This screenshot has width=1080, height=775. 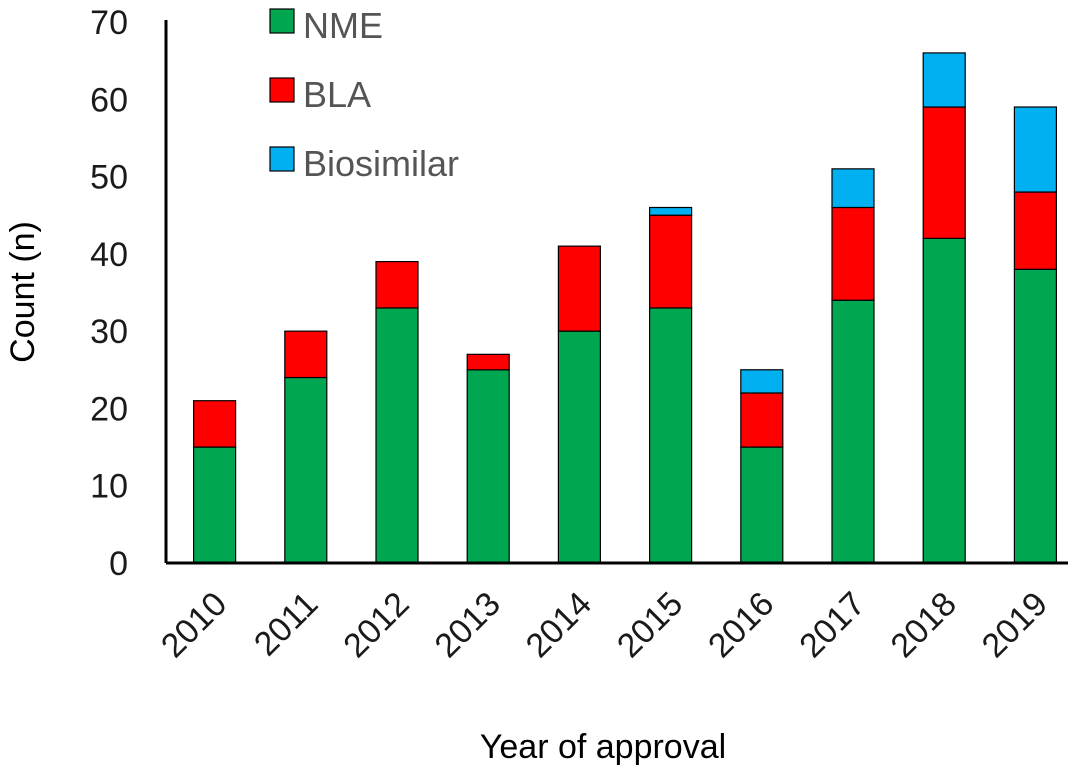 I want to click on y-tick-labels: 0 10 20 30 40 50 60 70, so click(x=109, y=293).